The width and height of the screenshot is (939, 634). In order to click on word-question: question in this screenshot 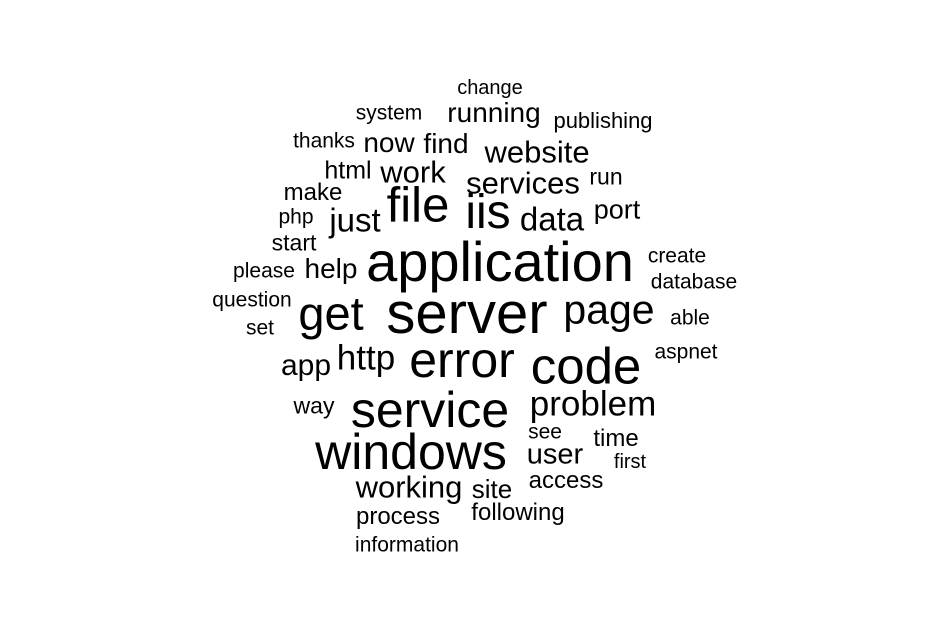, I will do `click(252, 300)`.